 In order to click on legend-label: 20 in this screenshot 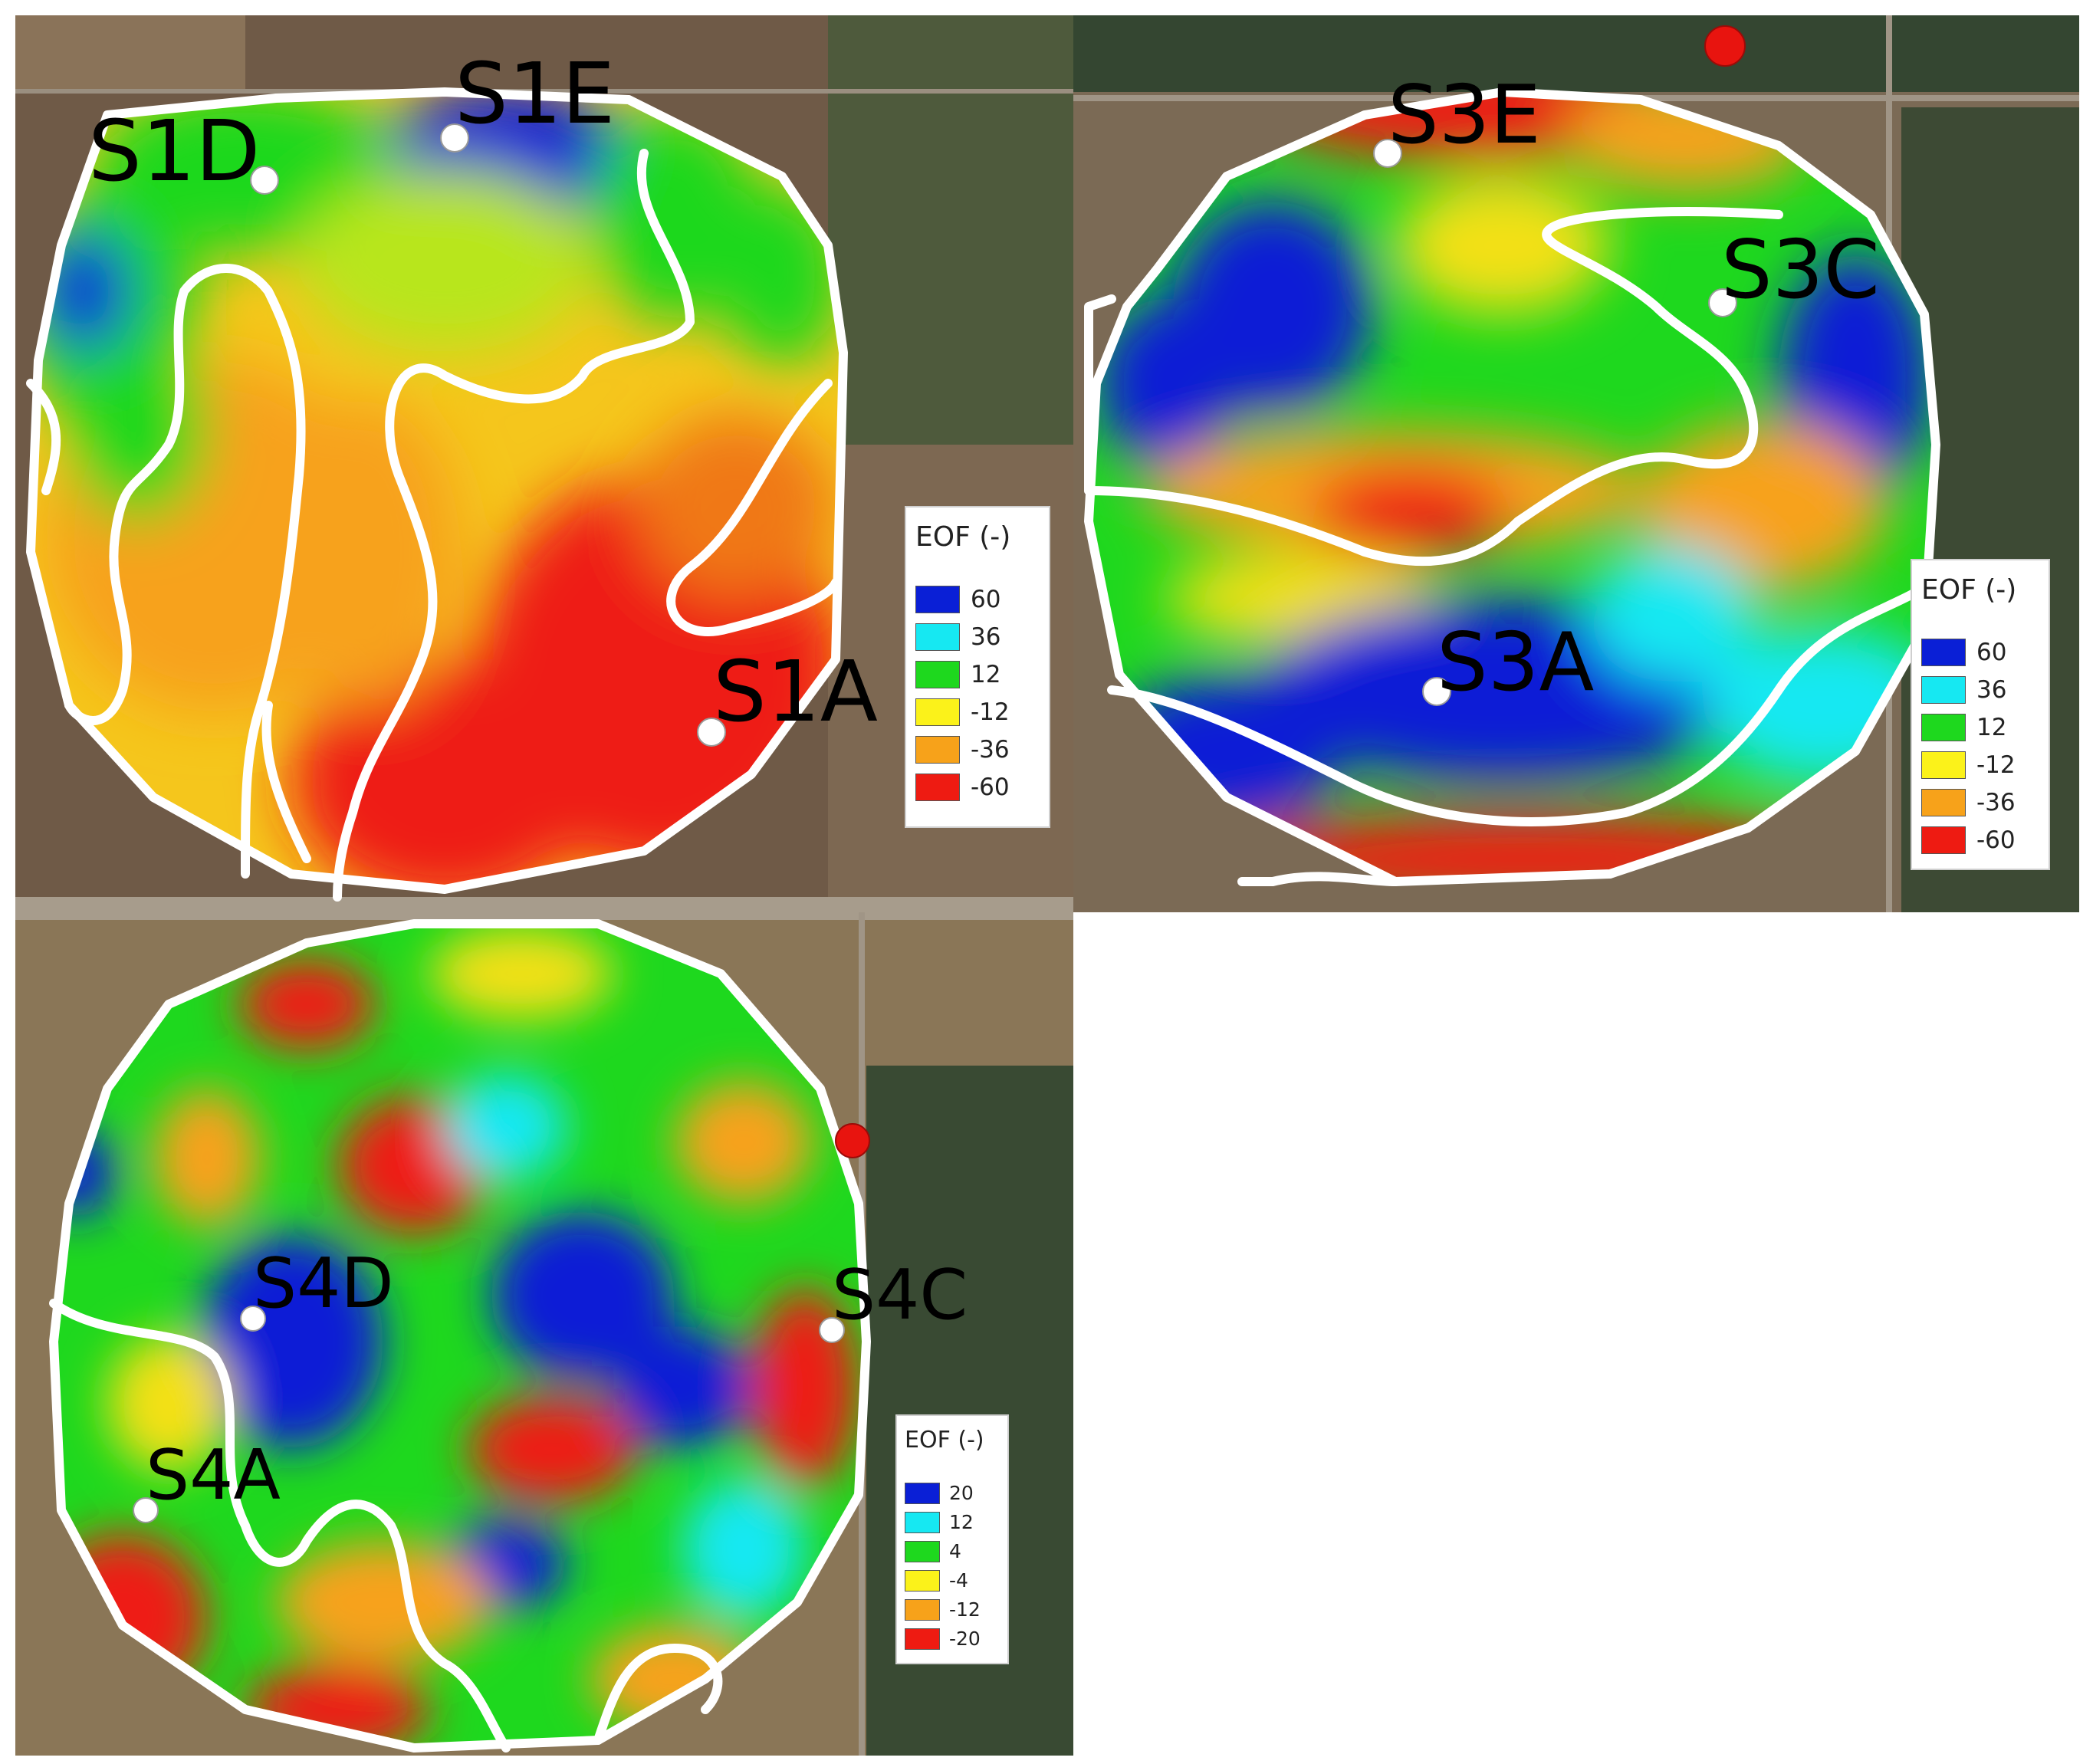, I will do `click(962, 1493)`.